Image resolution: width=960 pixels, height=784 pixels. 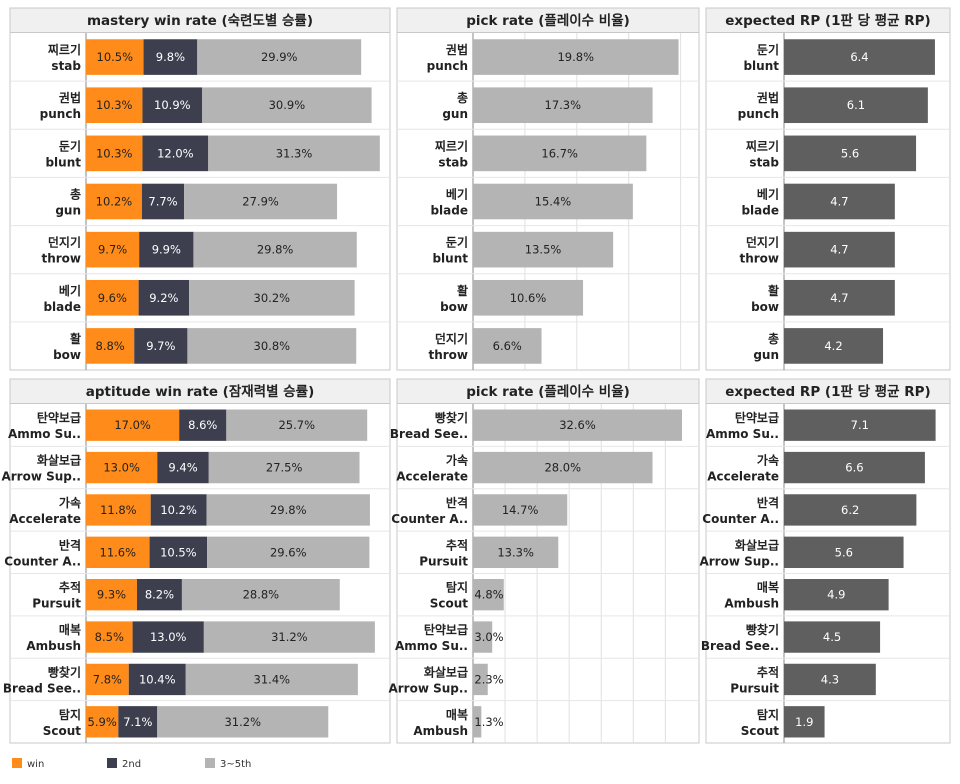 I want to click on data-label: 29.6%, so click(x=288, y=552).